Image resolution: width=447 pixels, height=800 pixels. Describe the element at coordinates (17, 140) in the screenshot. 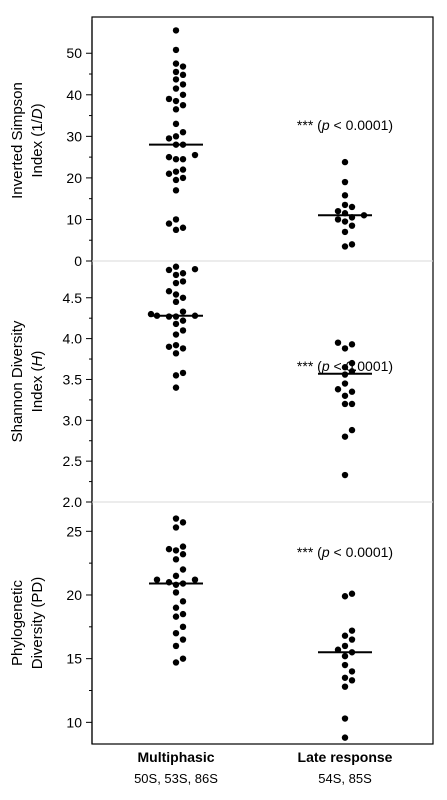

I see `y-axis-label-line1: Inverted Simpson` at that location.